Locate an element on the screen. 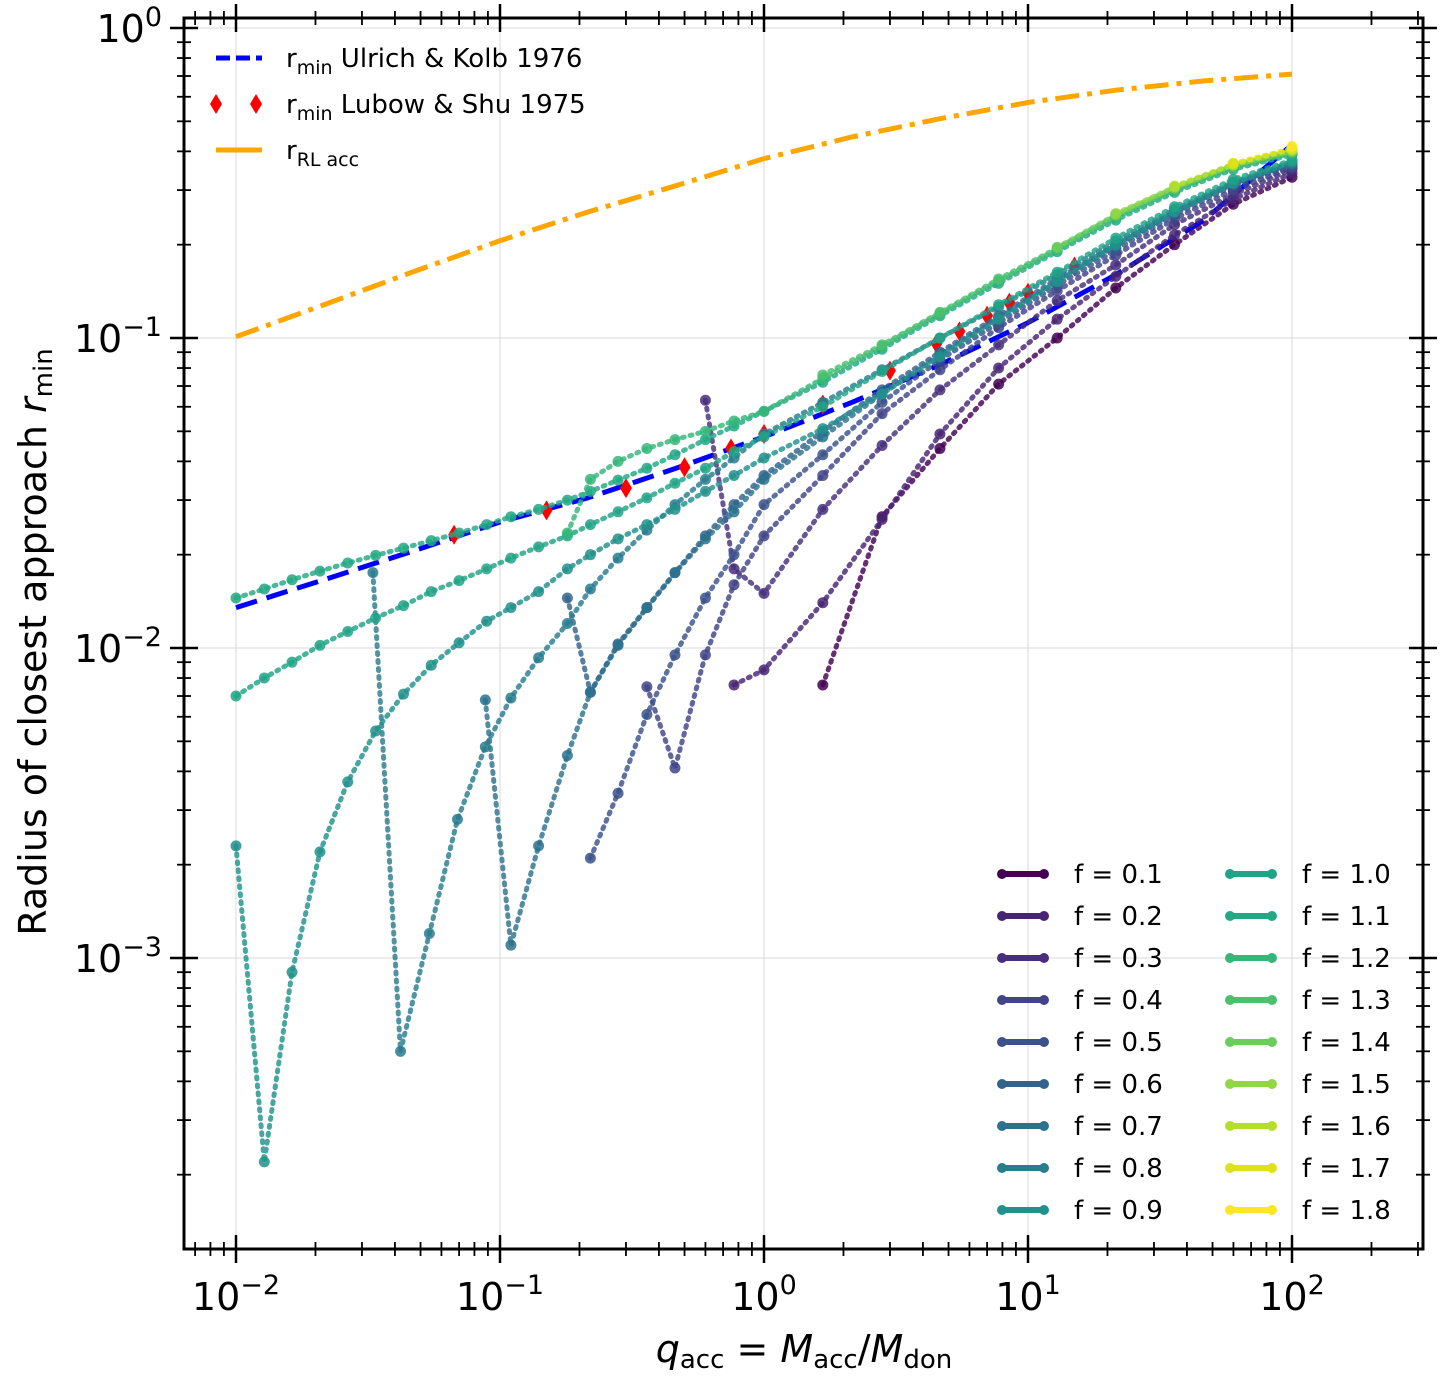 The height and width of the screenshot is (1377, 1440). legend-label: f = 1.0 is located at coordinates (1346, 875).